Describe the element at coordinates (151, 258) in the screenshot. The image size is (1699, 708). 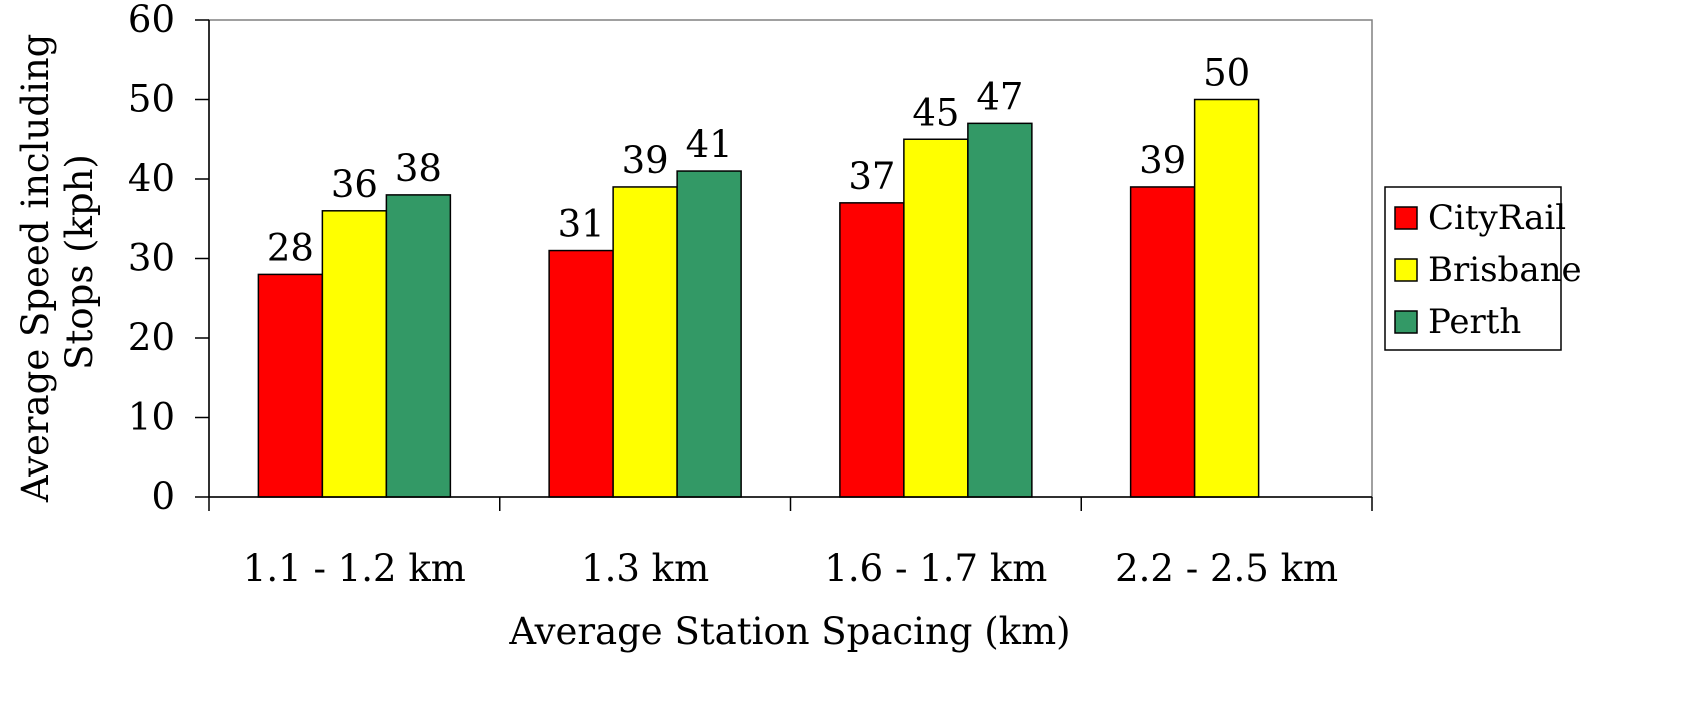
I see `y-tick-label: 30` at that location.